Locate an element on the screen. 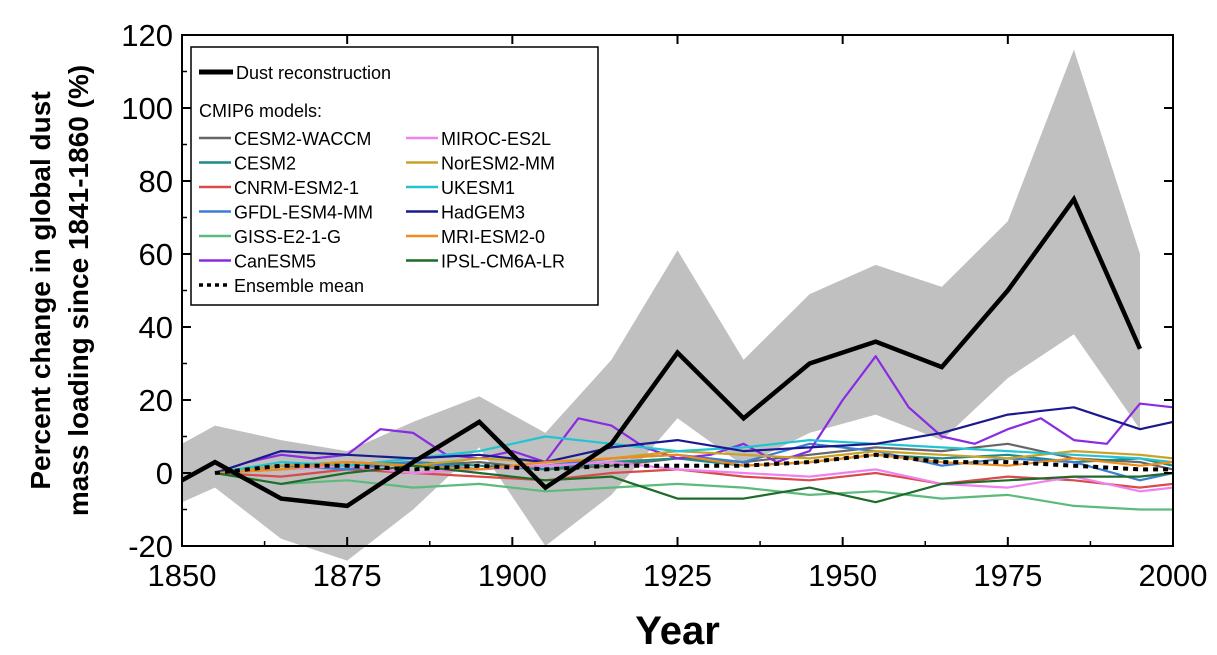 The image size is (1217, 655). y-tick-label: 100 is located at coordinates (147, 108).